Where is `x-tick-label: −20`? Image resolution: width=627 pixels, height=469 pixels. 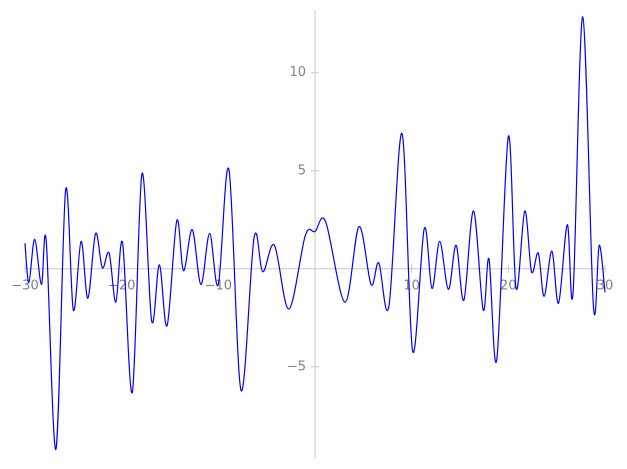
x-tick-label: −20 is located at coordinates (121, 285).